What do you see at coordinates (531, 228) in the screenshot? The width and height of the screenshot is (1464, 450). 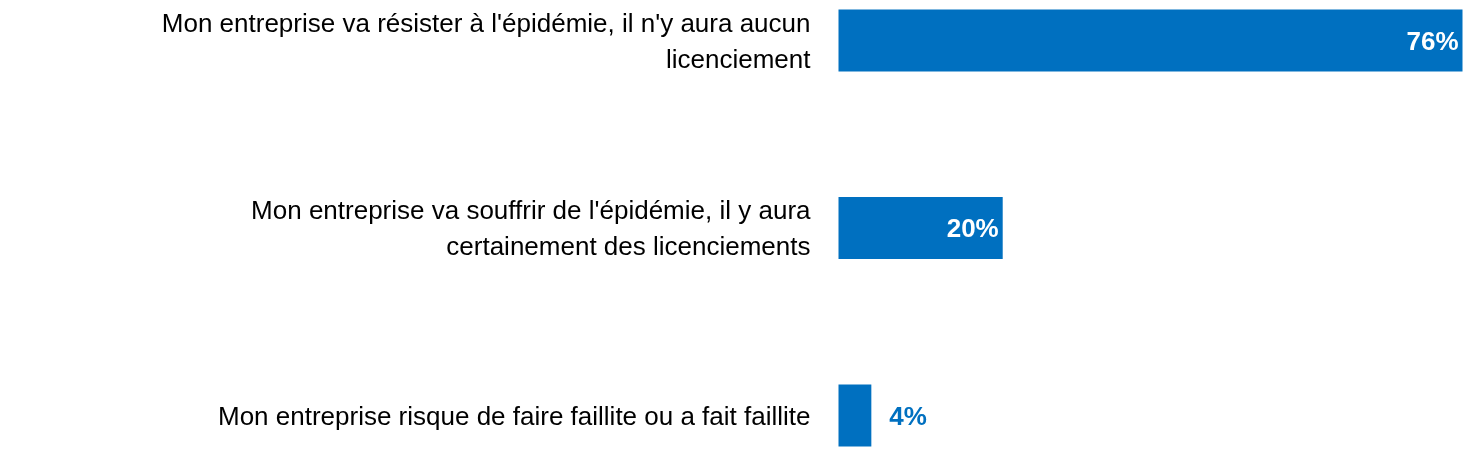 I see `y-tick-label: Mon entreprise va souffrir de l'épidémie, il y aura certainement des licenciements` at bounding box center [531, 228].